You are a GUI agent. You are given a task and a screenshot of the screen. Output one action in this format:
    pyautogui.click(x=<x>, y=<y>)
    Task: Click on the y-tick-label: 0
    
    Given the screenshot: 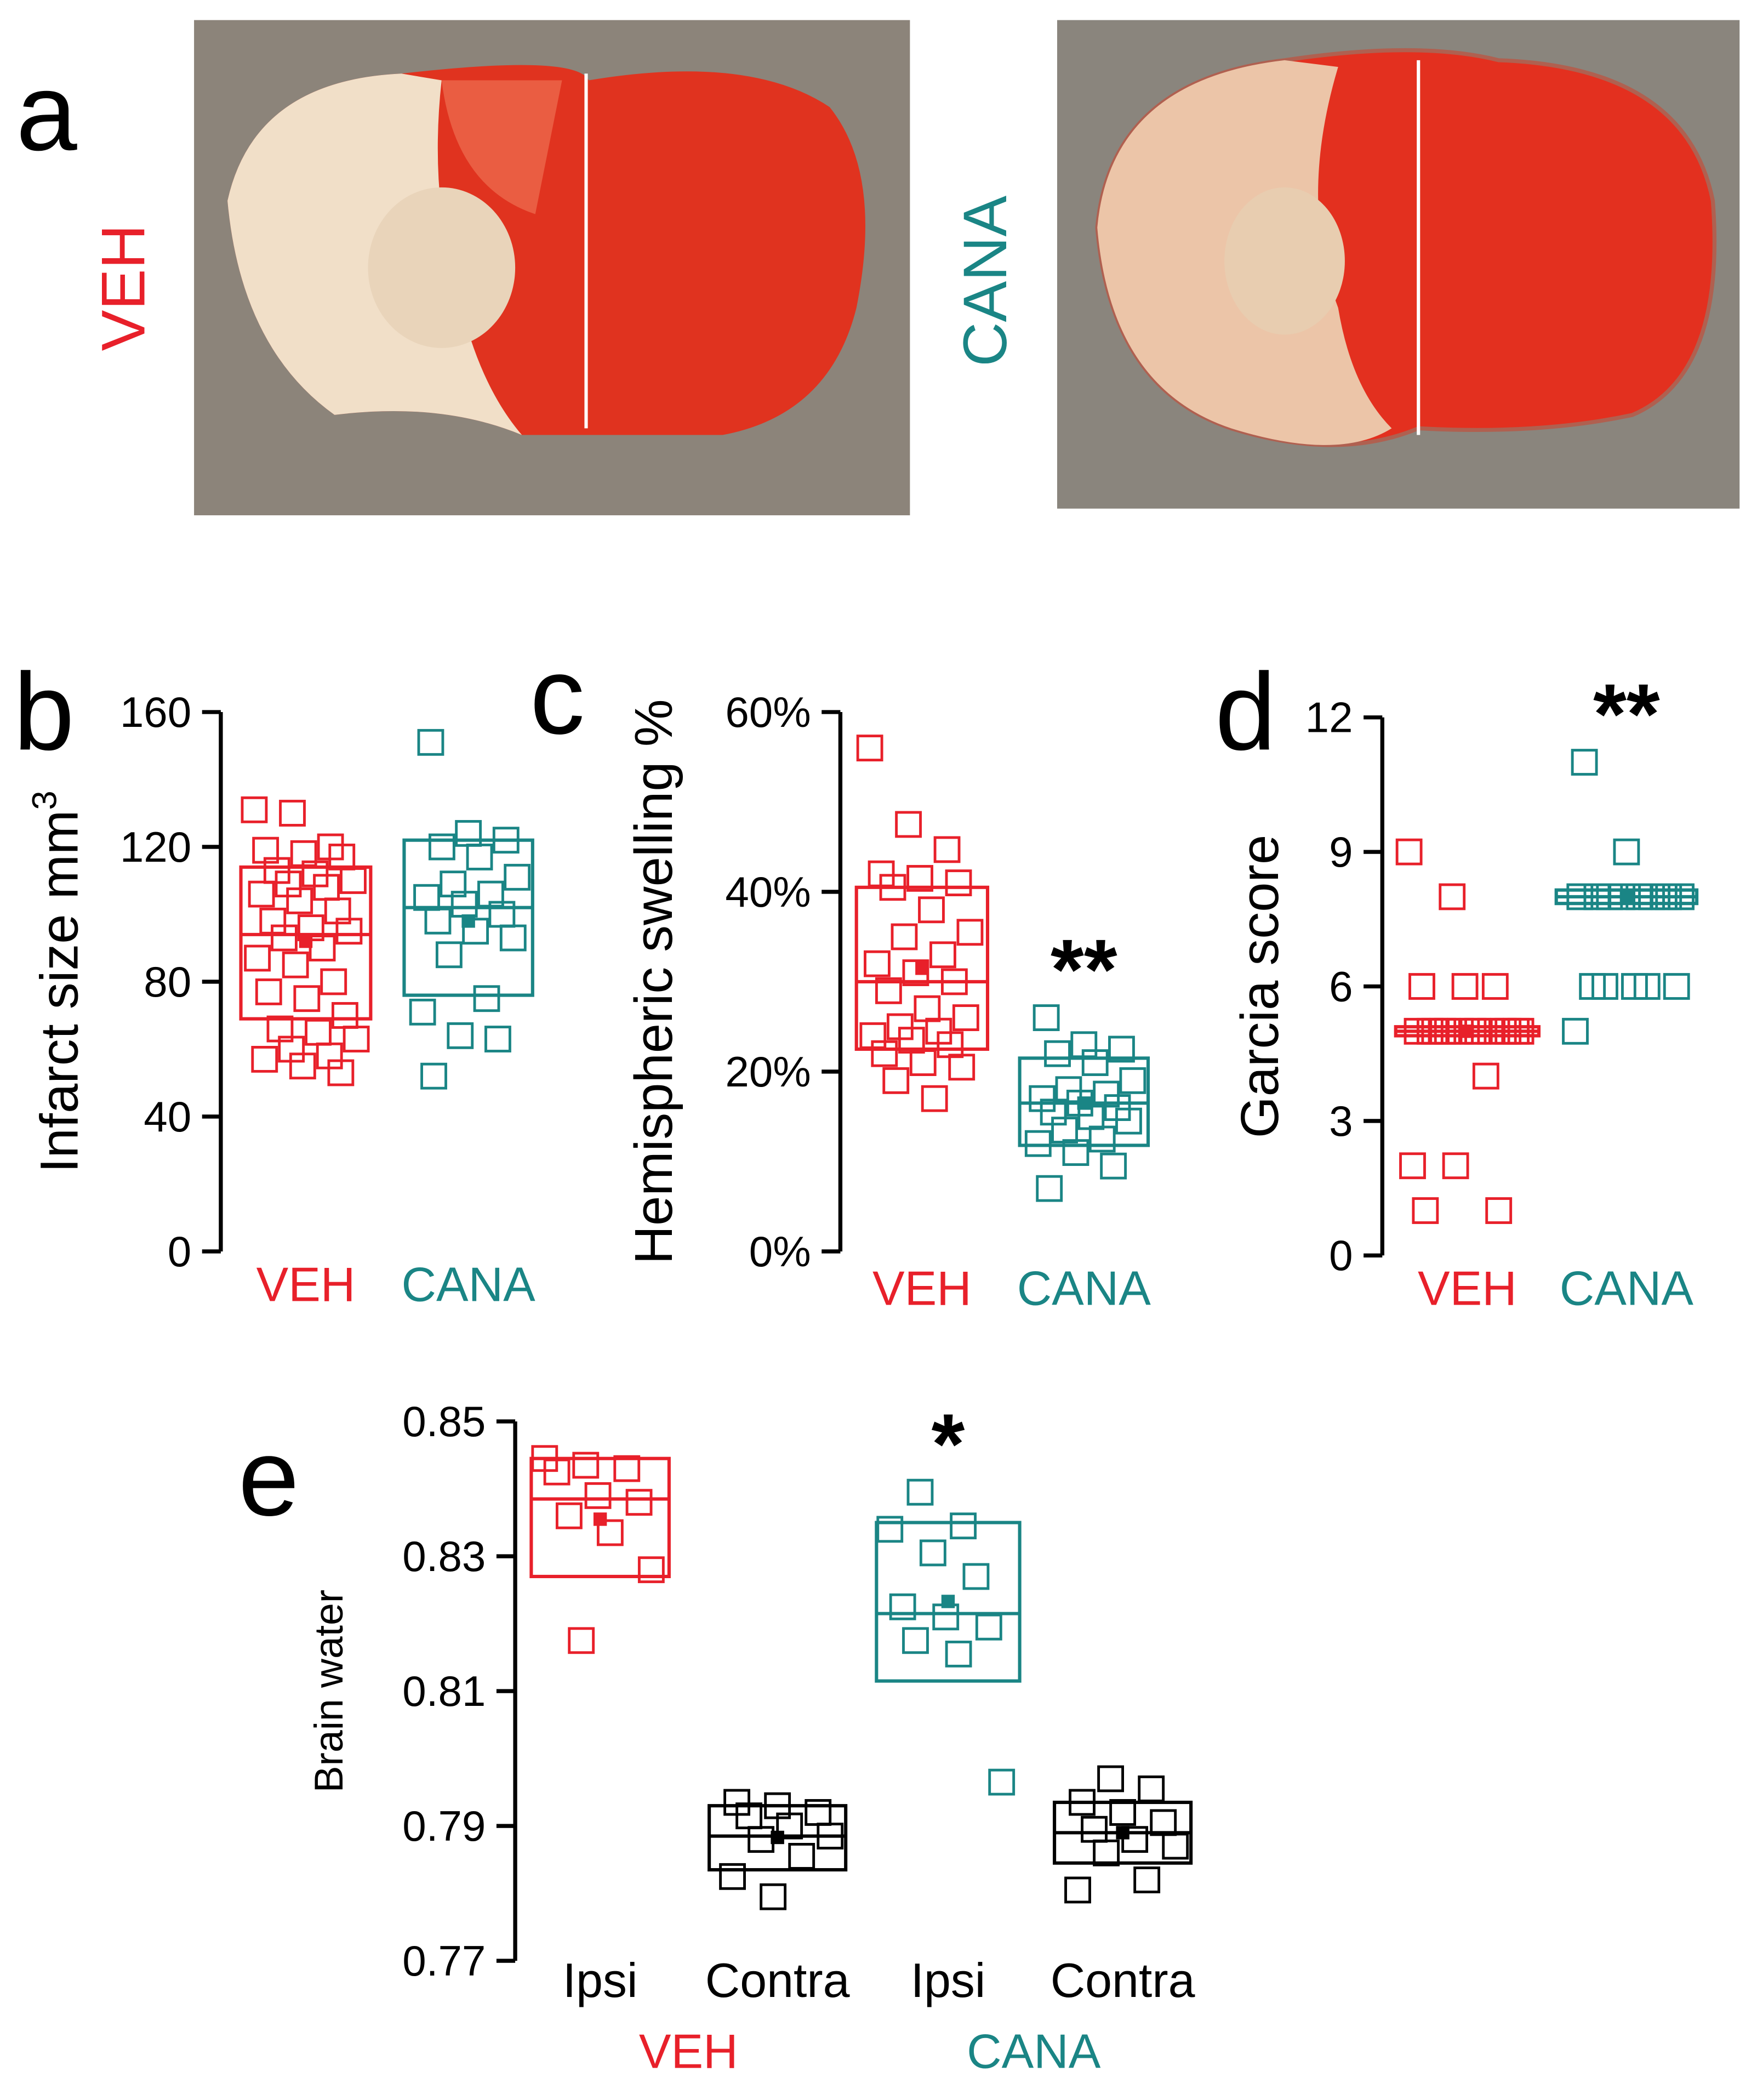 What is the action you would take?
    pyautogui.click(x=1341, y=1255)
    